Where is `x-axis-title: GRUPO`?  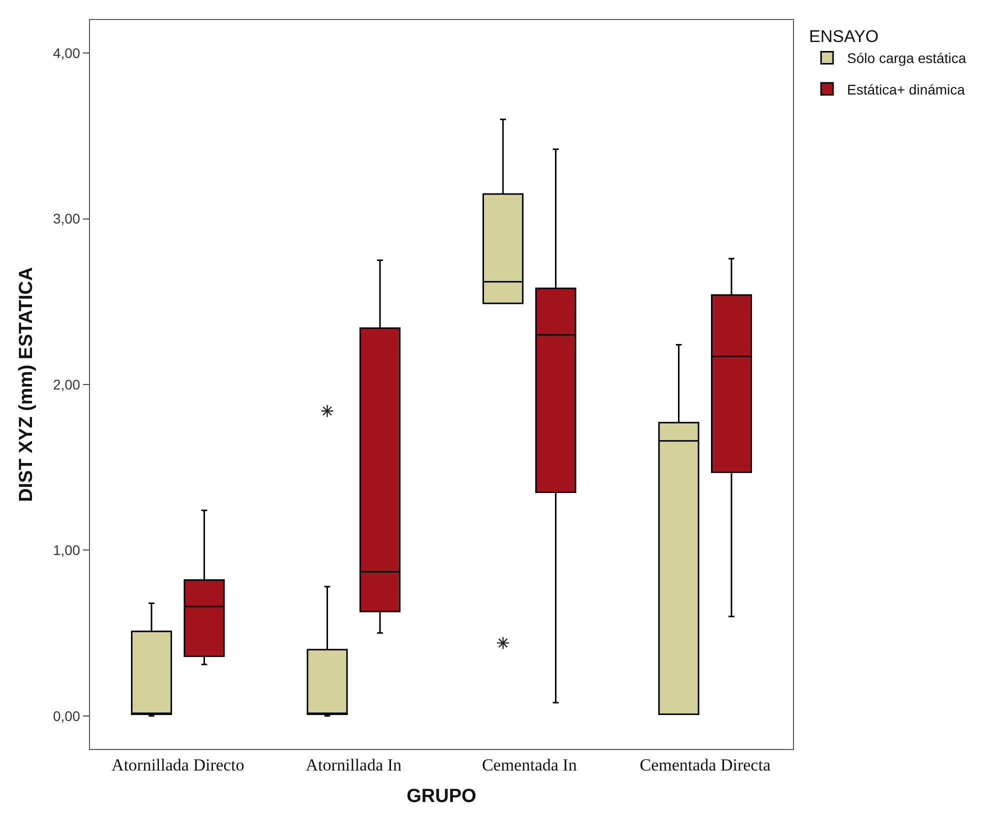
x-axis-title: GRUPO is located at coordinates (441, 797).